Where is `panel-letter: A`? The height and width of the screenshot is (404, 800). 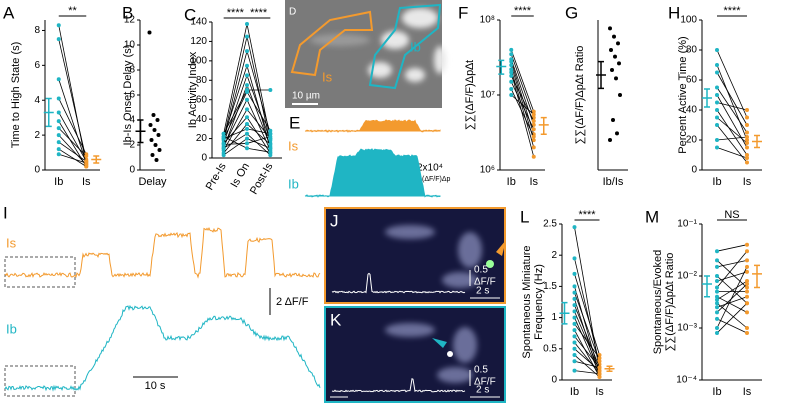
panel-letter: A is located at coordinates (9, 12).